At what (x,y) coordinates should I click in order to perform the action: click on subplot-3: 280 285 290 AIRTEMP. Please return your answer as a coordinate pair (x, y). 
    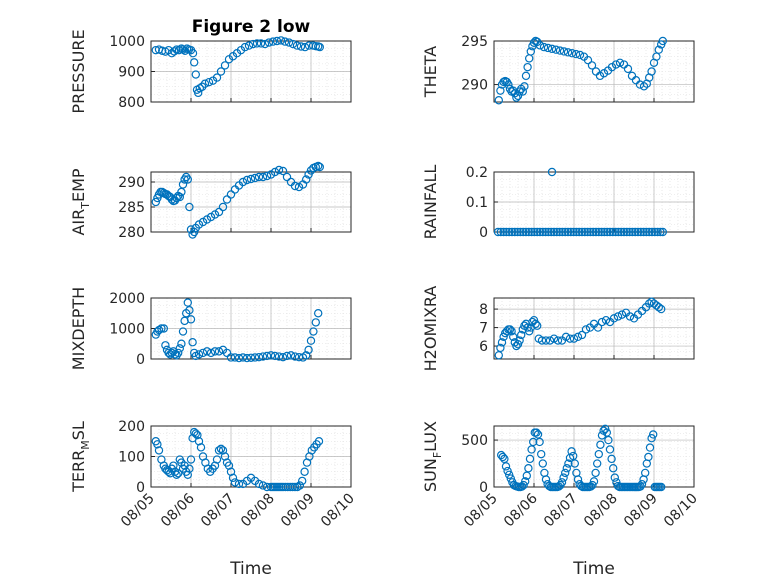
    Looking at the image, I should click on (210, 201).